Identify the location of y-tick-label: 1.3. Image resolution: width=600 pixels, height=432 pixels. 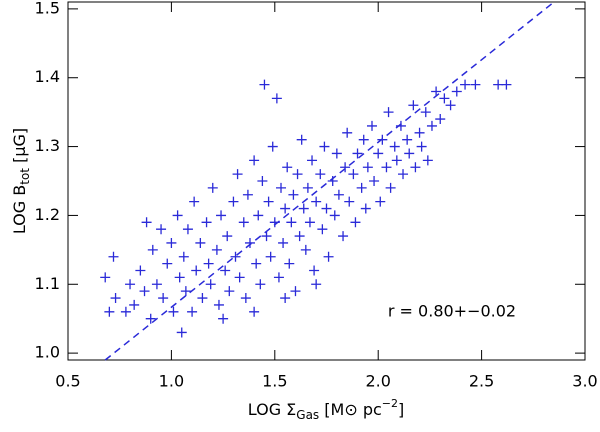
(47, 145).